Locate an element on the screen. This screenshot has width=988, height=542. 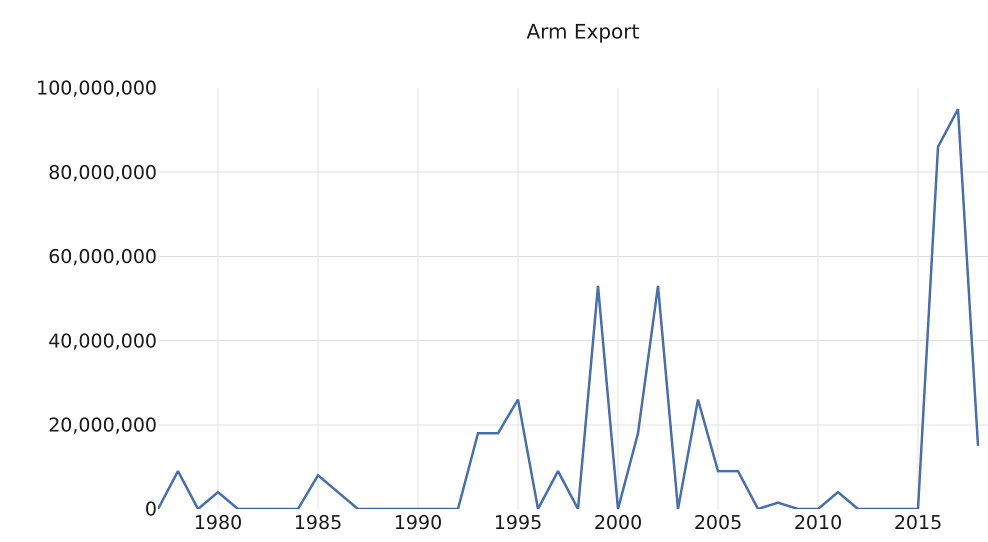
x-tick-label: 2000 is located at coordinates (618, 523).